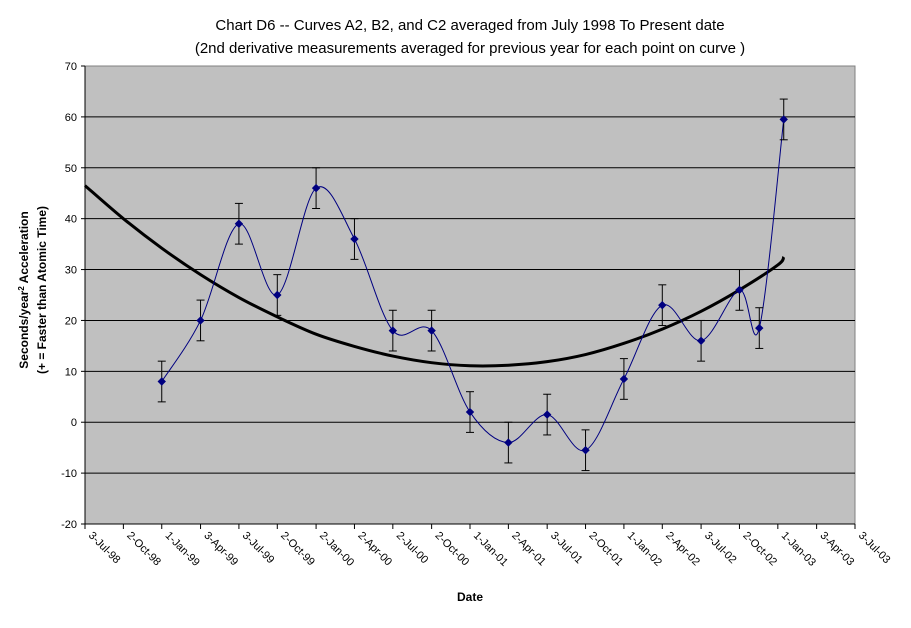 The height and width of the screenshot is (628, 911). What do you see at coordinates (220, 549) in the screenshot?
I see `x-tick-label: 3-Apr-99` at bounding box center [220, 549].